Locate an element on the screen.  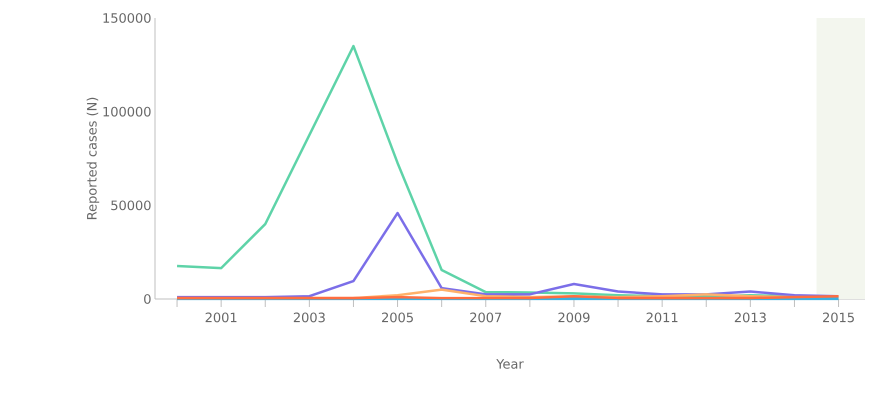
y-tick-label: 100000 is located at coordinates (127, 111).